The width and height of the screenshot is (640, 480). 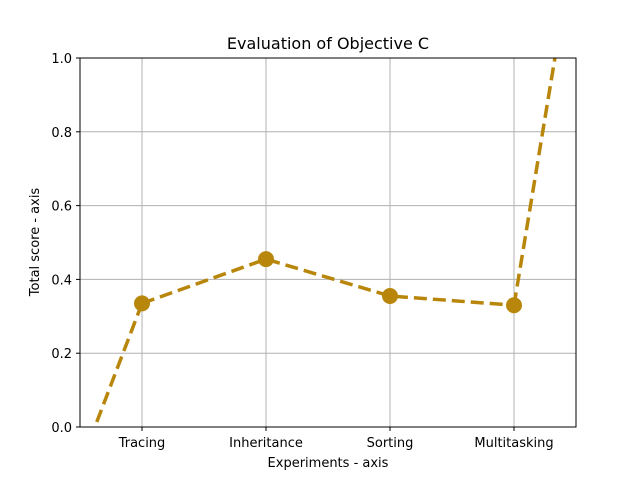 What do you see at coordinates (328, 282) in the screenshot?
I see `series-line` at bounding box center [328, 282].